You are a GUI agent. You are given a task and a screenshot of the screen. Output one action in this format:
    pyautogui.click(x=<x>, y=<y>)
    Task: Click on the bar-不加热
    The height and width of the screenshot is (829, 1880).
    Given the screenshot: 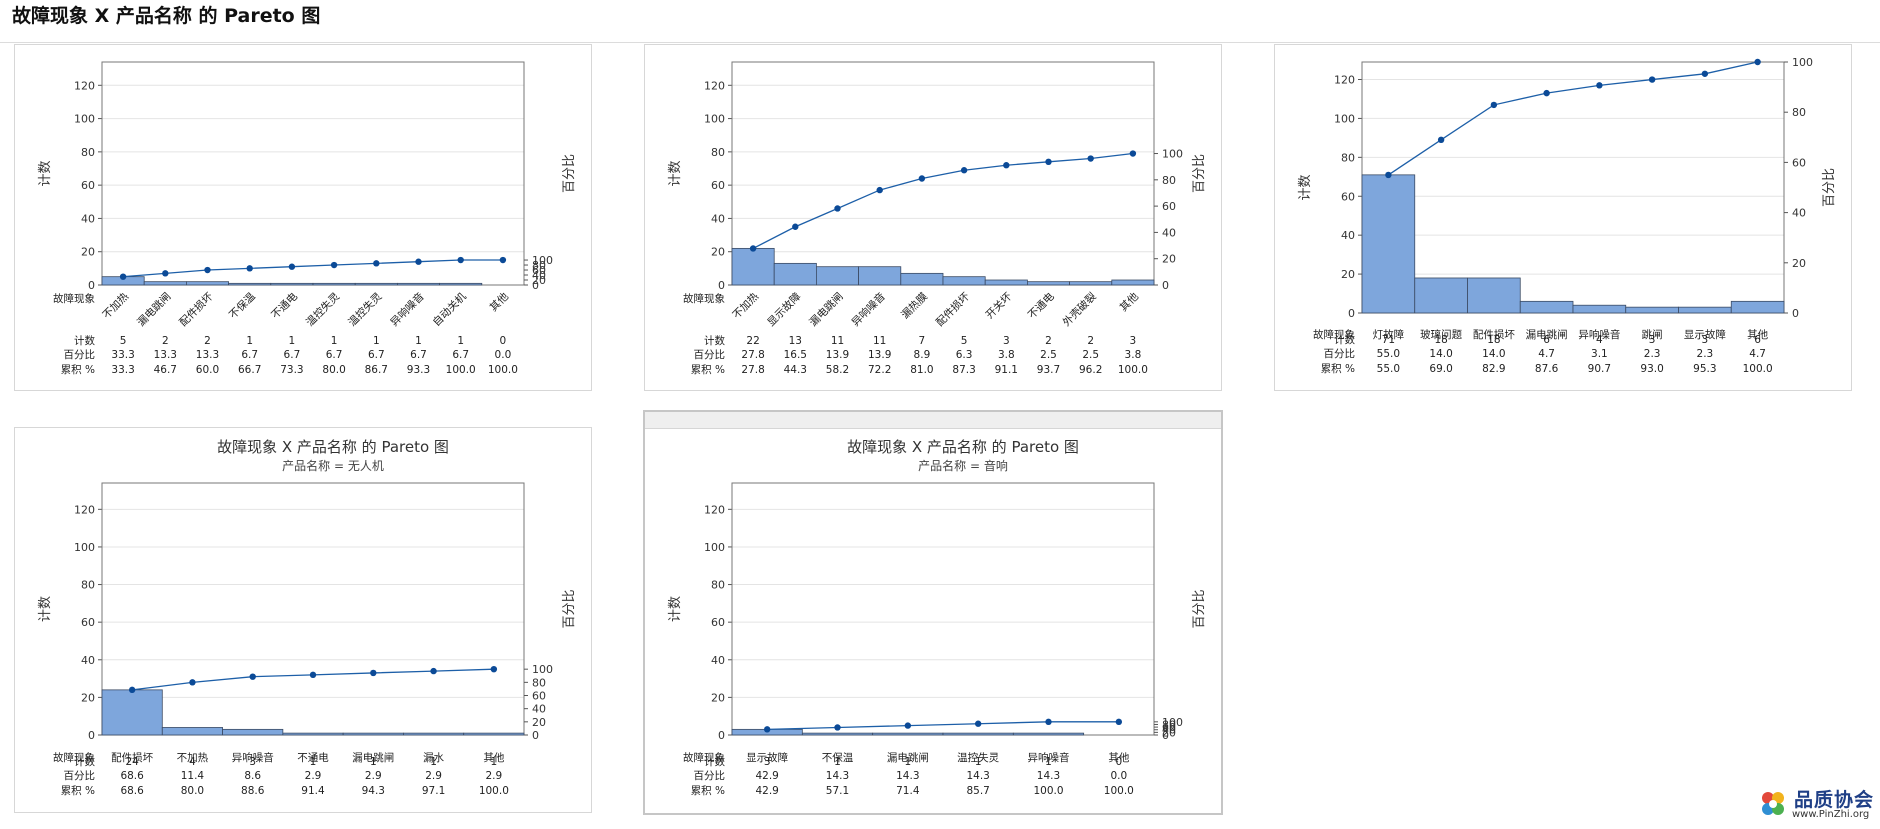 What is the action you would take?
    pyautogui.click(x=753, y=266)
    